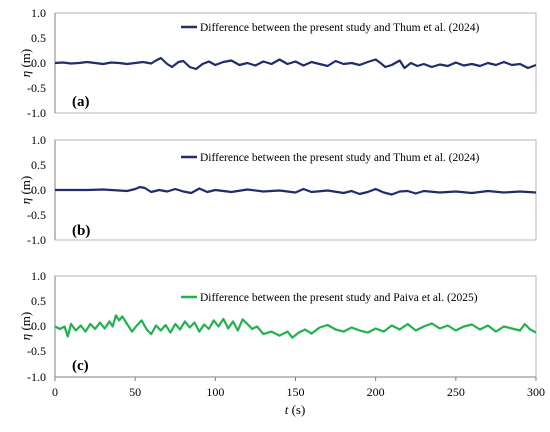 The height and width of the screenshot is (432, 550). Describe the element at coordinates (38, 63) in the screenshot. I see `panel-a-ytick-0: 0.0` at that location.